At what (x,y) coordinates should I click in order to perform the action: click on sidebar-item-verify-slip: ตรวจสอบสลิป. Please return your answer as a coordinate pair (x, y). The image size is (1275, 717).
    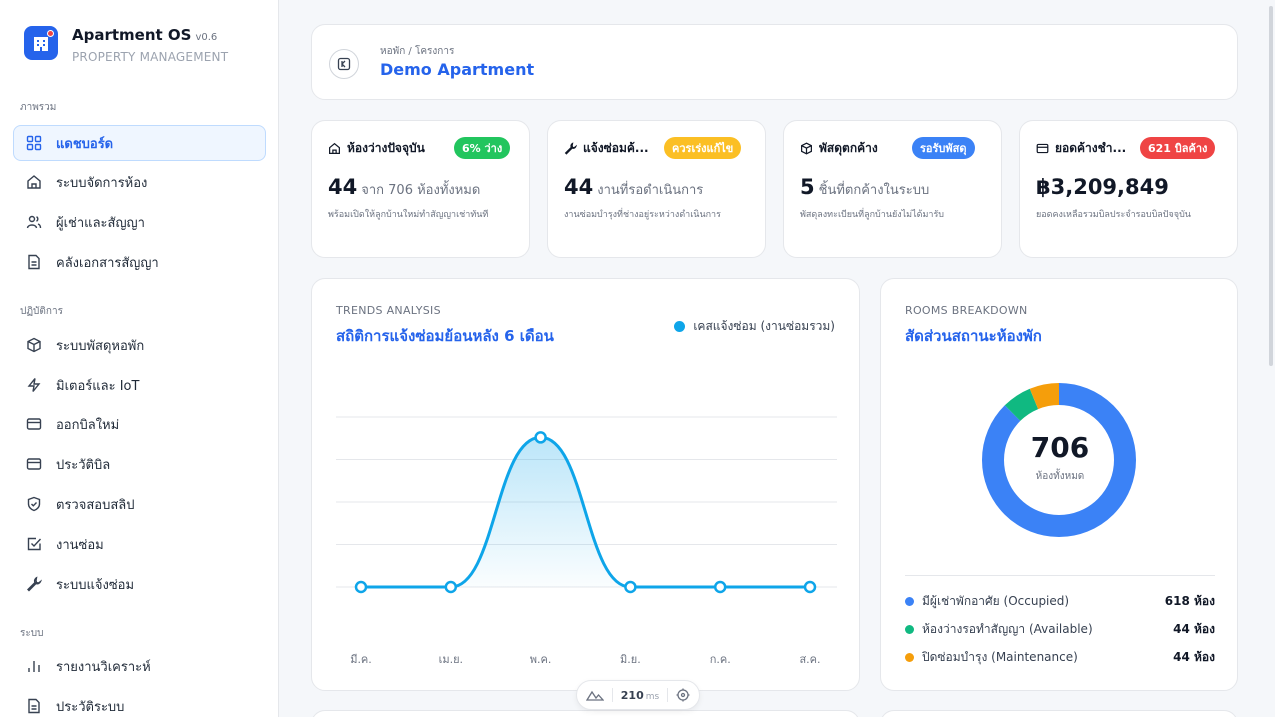
    Looking at the image, I should click on (139, 504).